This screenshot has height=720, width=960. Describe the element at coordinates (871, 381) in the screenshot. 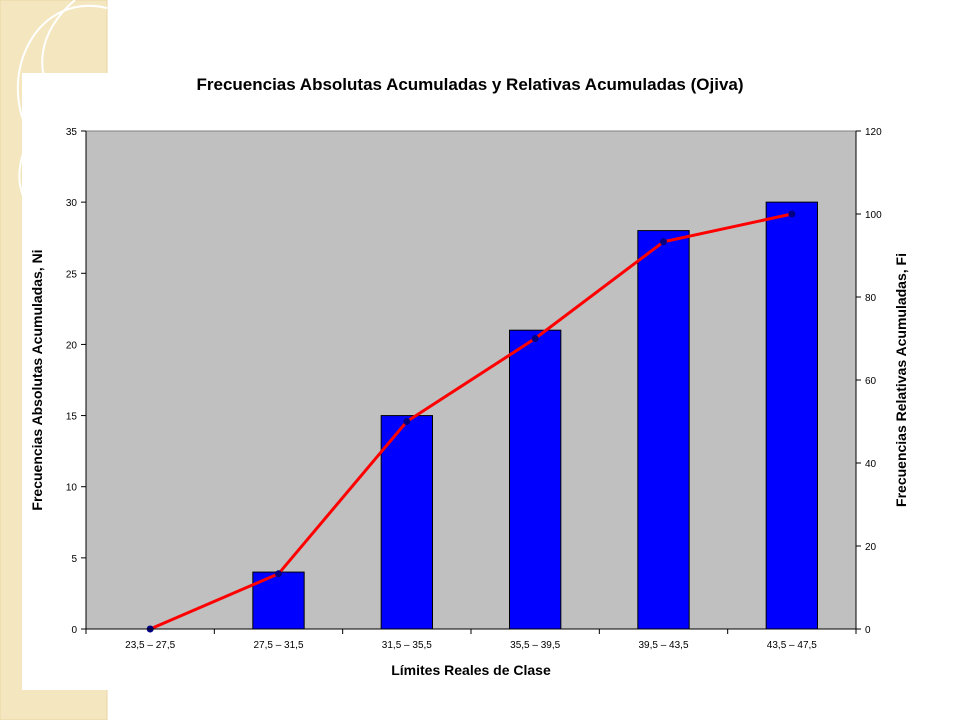

I see `y2-tick-label: 60` at that location.